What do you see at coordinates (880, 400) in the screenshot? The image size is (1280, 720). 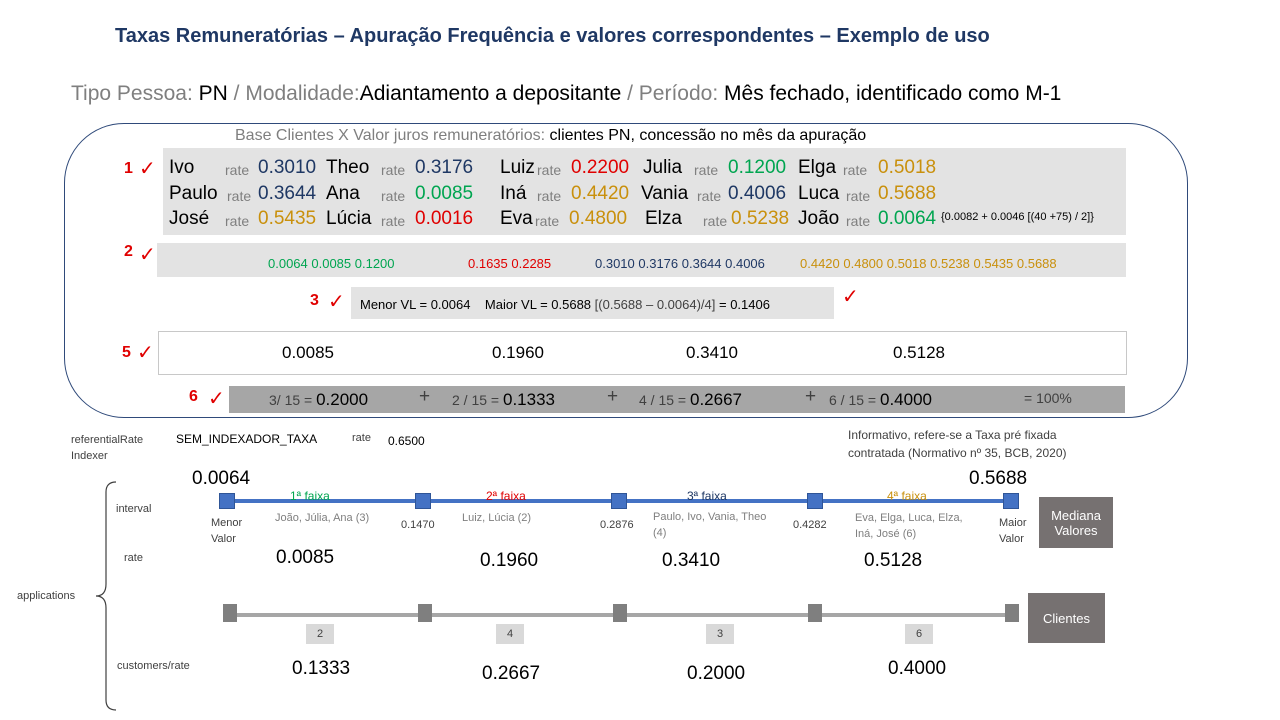 I see `freq-4: 6 / 15 = 0.4000` at bounding box center [880, 400].